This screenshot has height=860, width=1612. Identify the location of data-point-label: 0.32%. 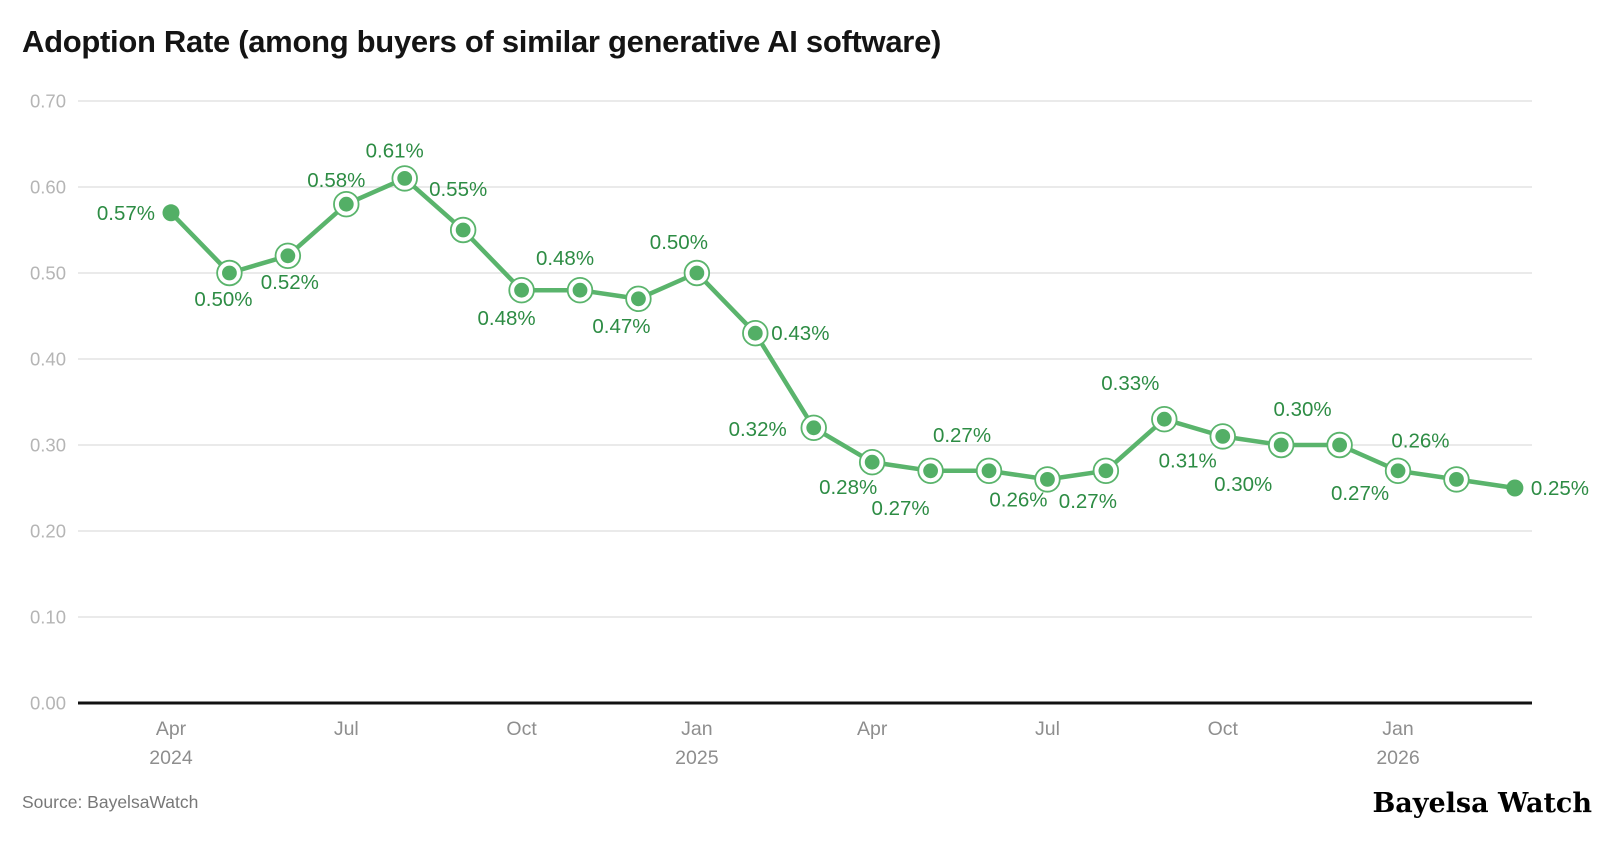
(758, 429).